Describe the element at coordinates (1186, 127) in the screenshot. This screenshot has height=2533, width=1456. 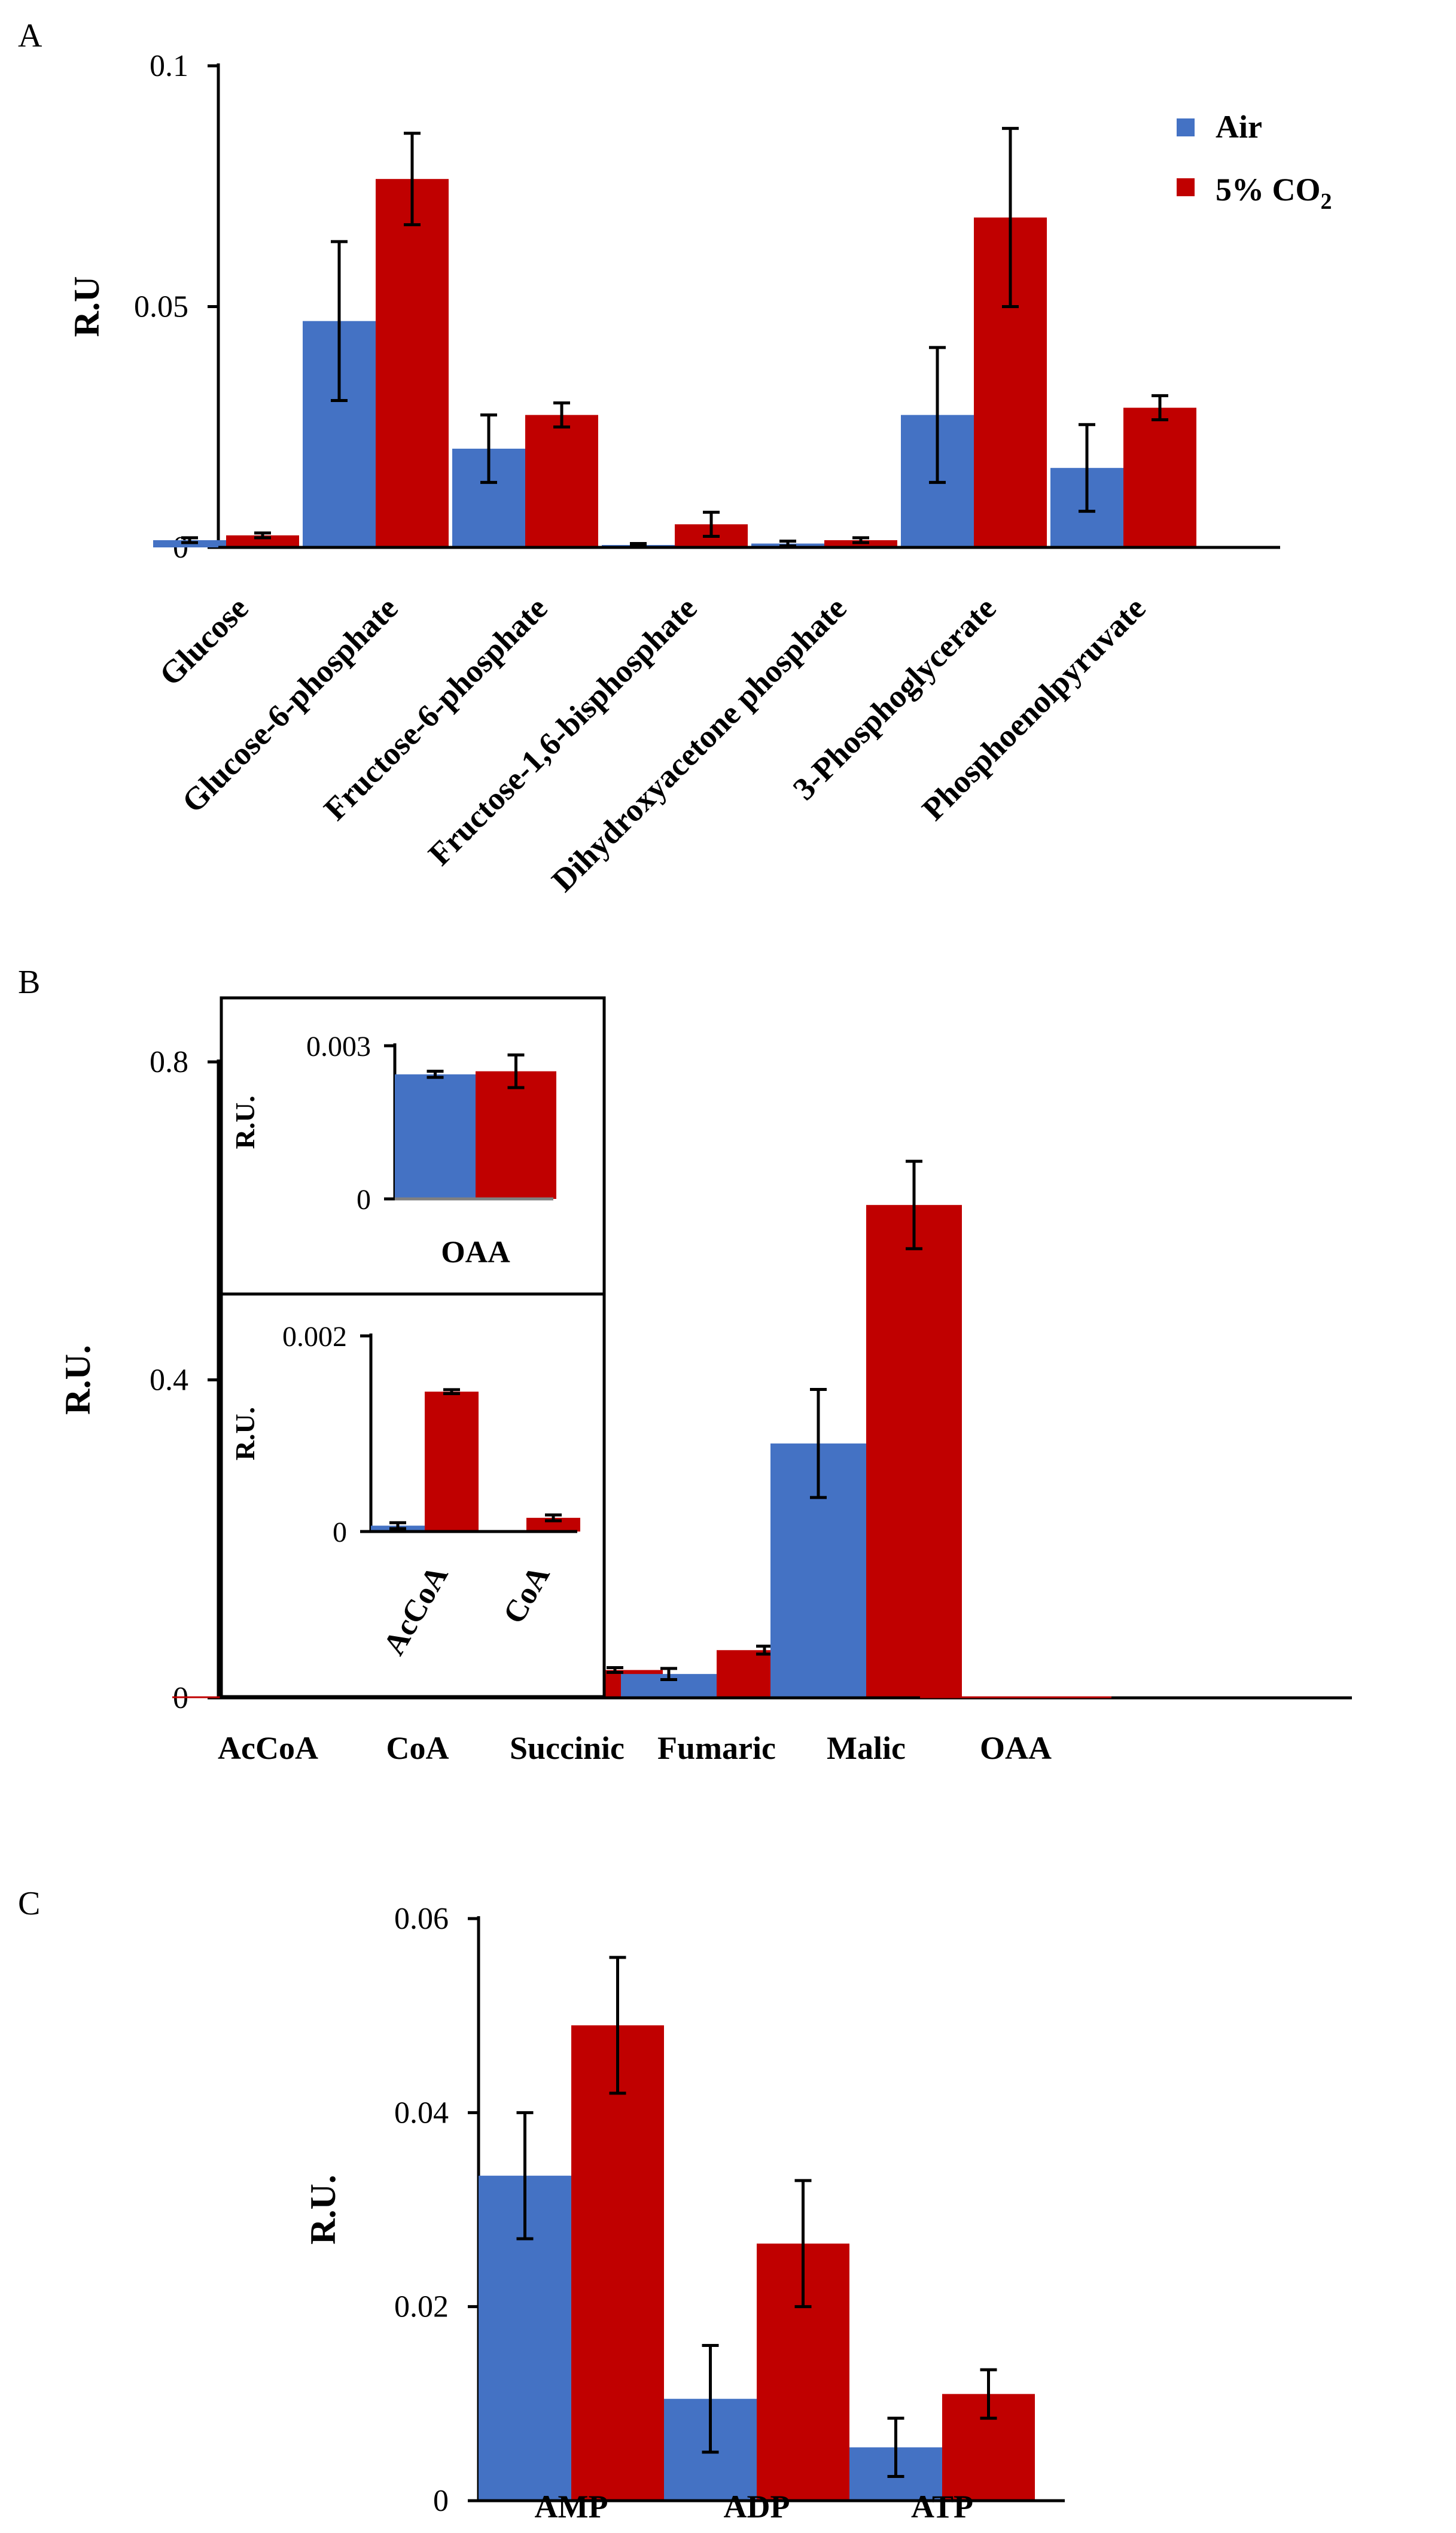
I see `legend-swatch-air` at that location.